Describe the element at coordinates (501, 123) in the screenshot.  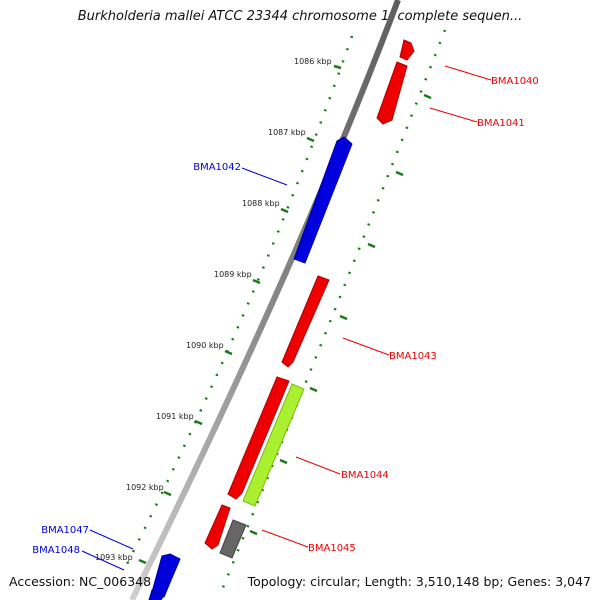
I see `gene-label-bma1041: BMA1041` at that location.